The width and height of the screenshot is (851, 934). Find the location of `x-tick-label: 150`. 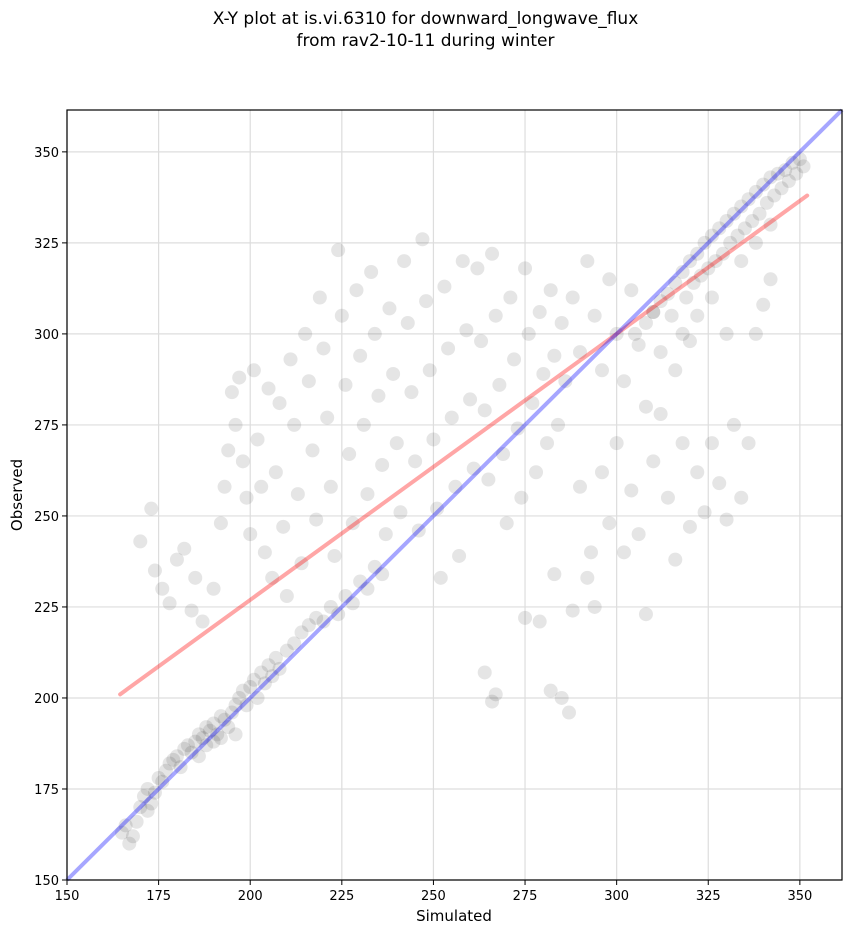

x-tick-label: 150 is located at coordinates (67, 896).